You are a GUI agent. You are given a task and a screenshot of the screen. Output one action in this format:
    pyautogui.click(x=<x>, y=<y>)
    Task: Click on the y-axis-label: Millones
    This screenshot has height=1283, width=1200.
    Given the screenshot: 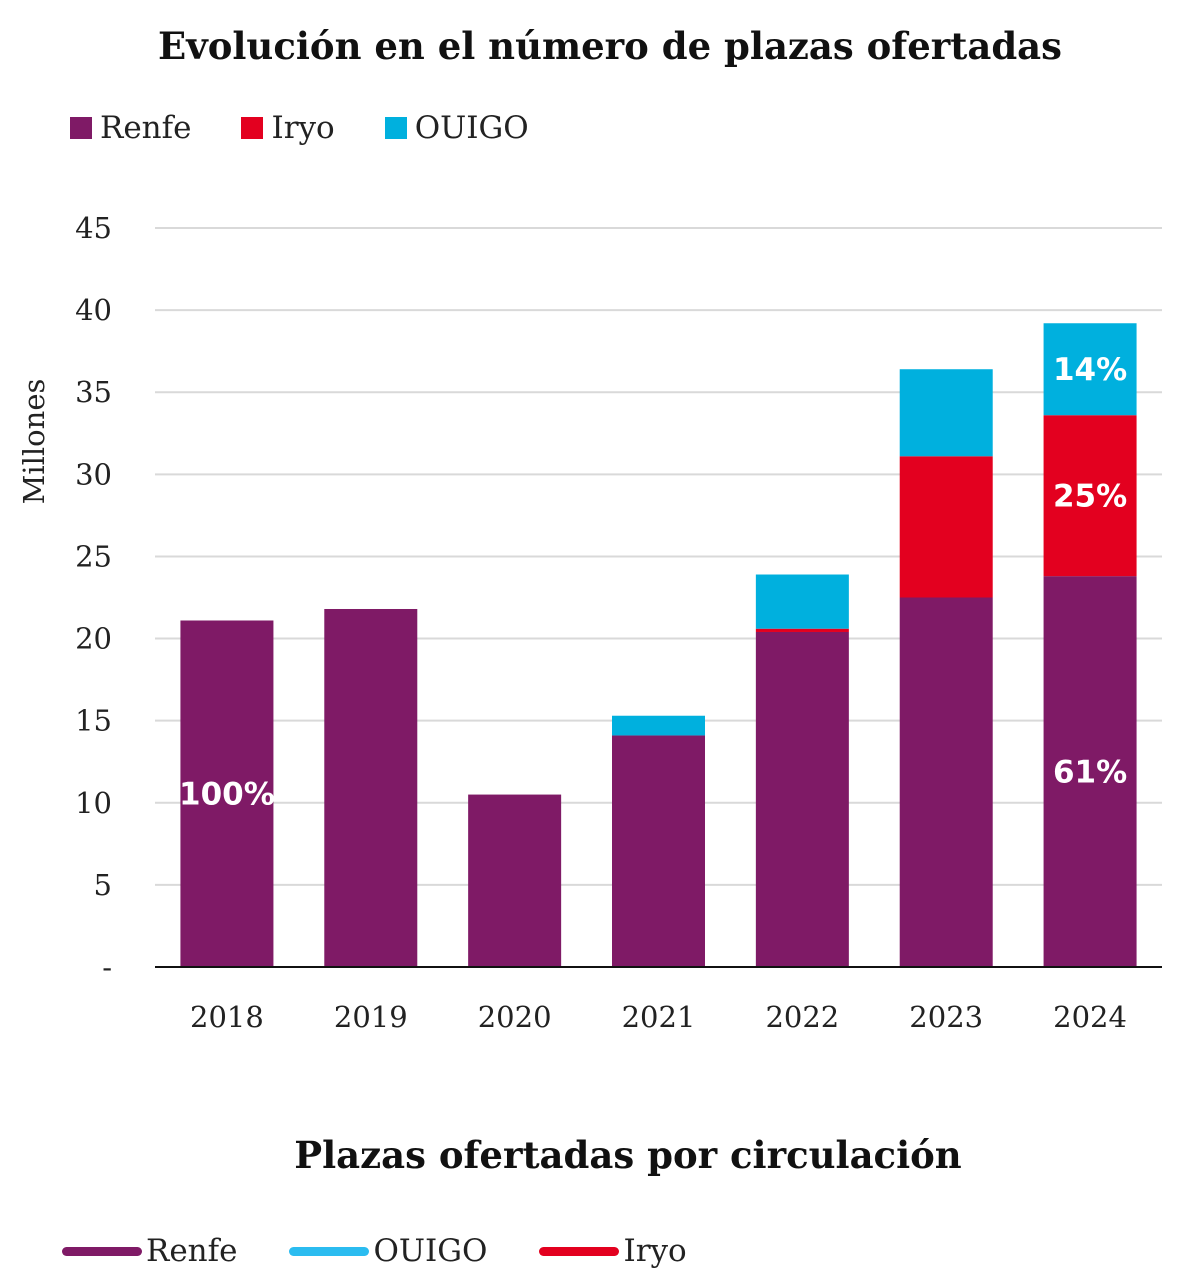 What is the action you would take?
    pyautogui.click(x=34, y=442)
    